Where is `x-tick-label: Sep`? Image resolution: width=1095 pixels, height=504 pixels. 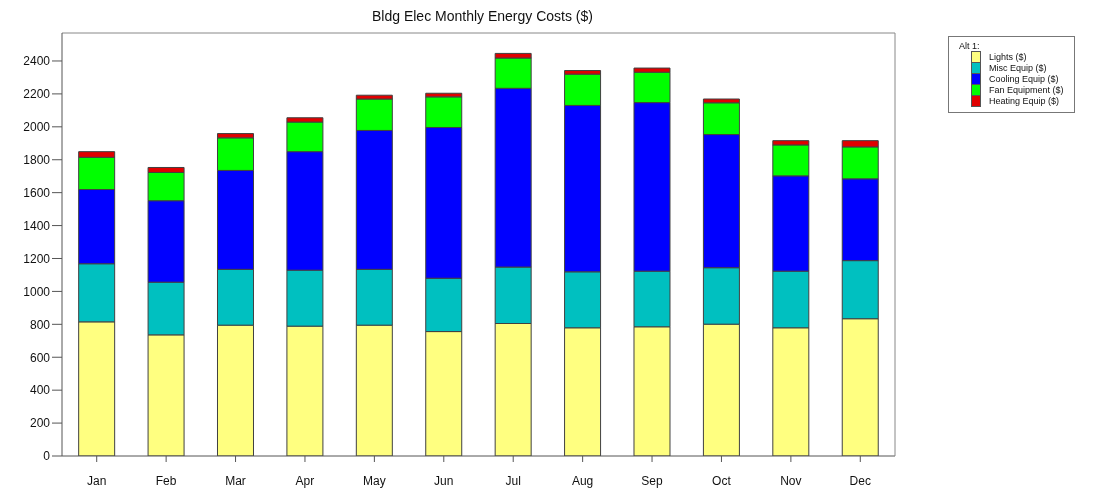 x-tick-label: Sep is located at coordinates (652, 480).